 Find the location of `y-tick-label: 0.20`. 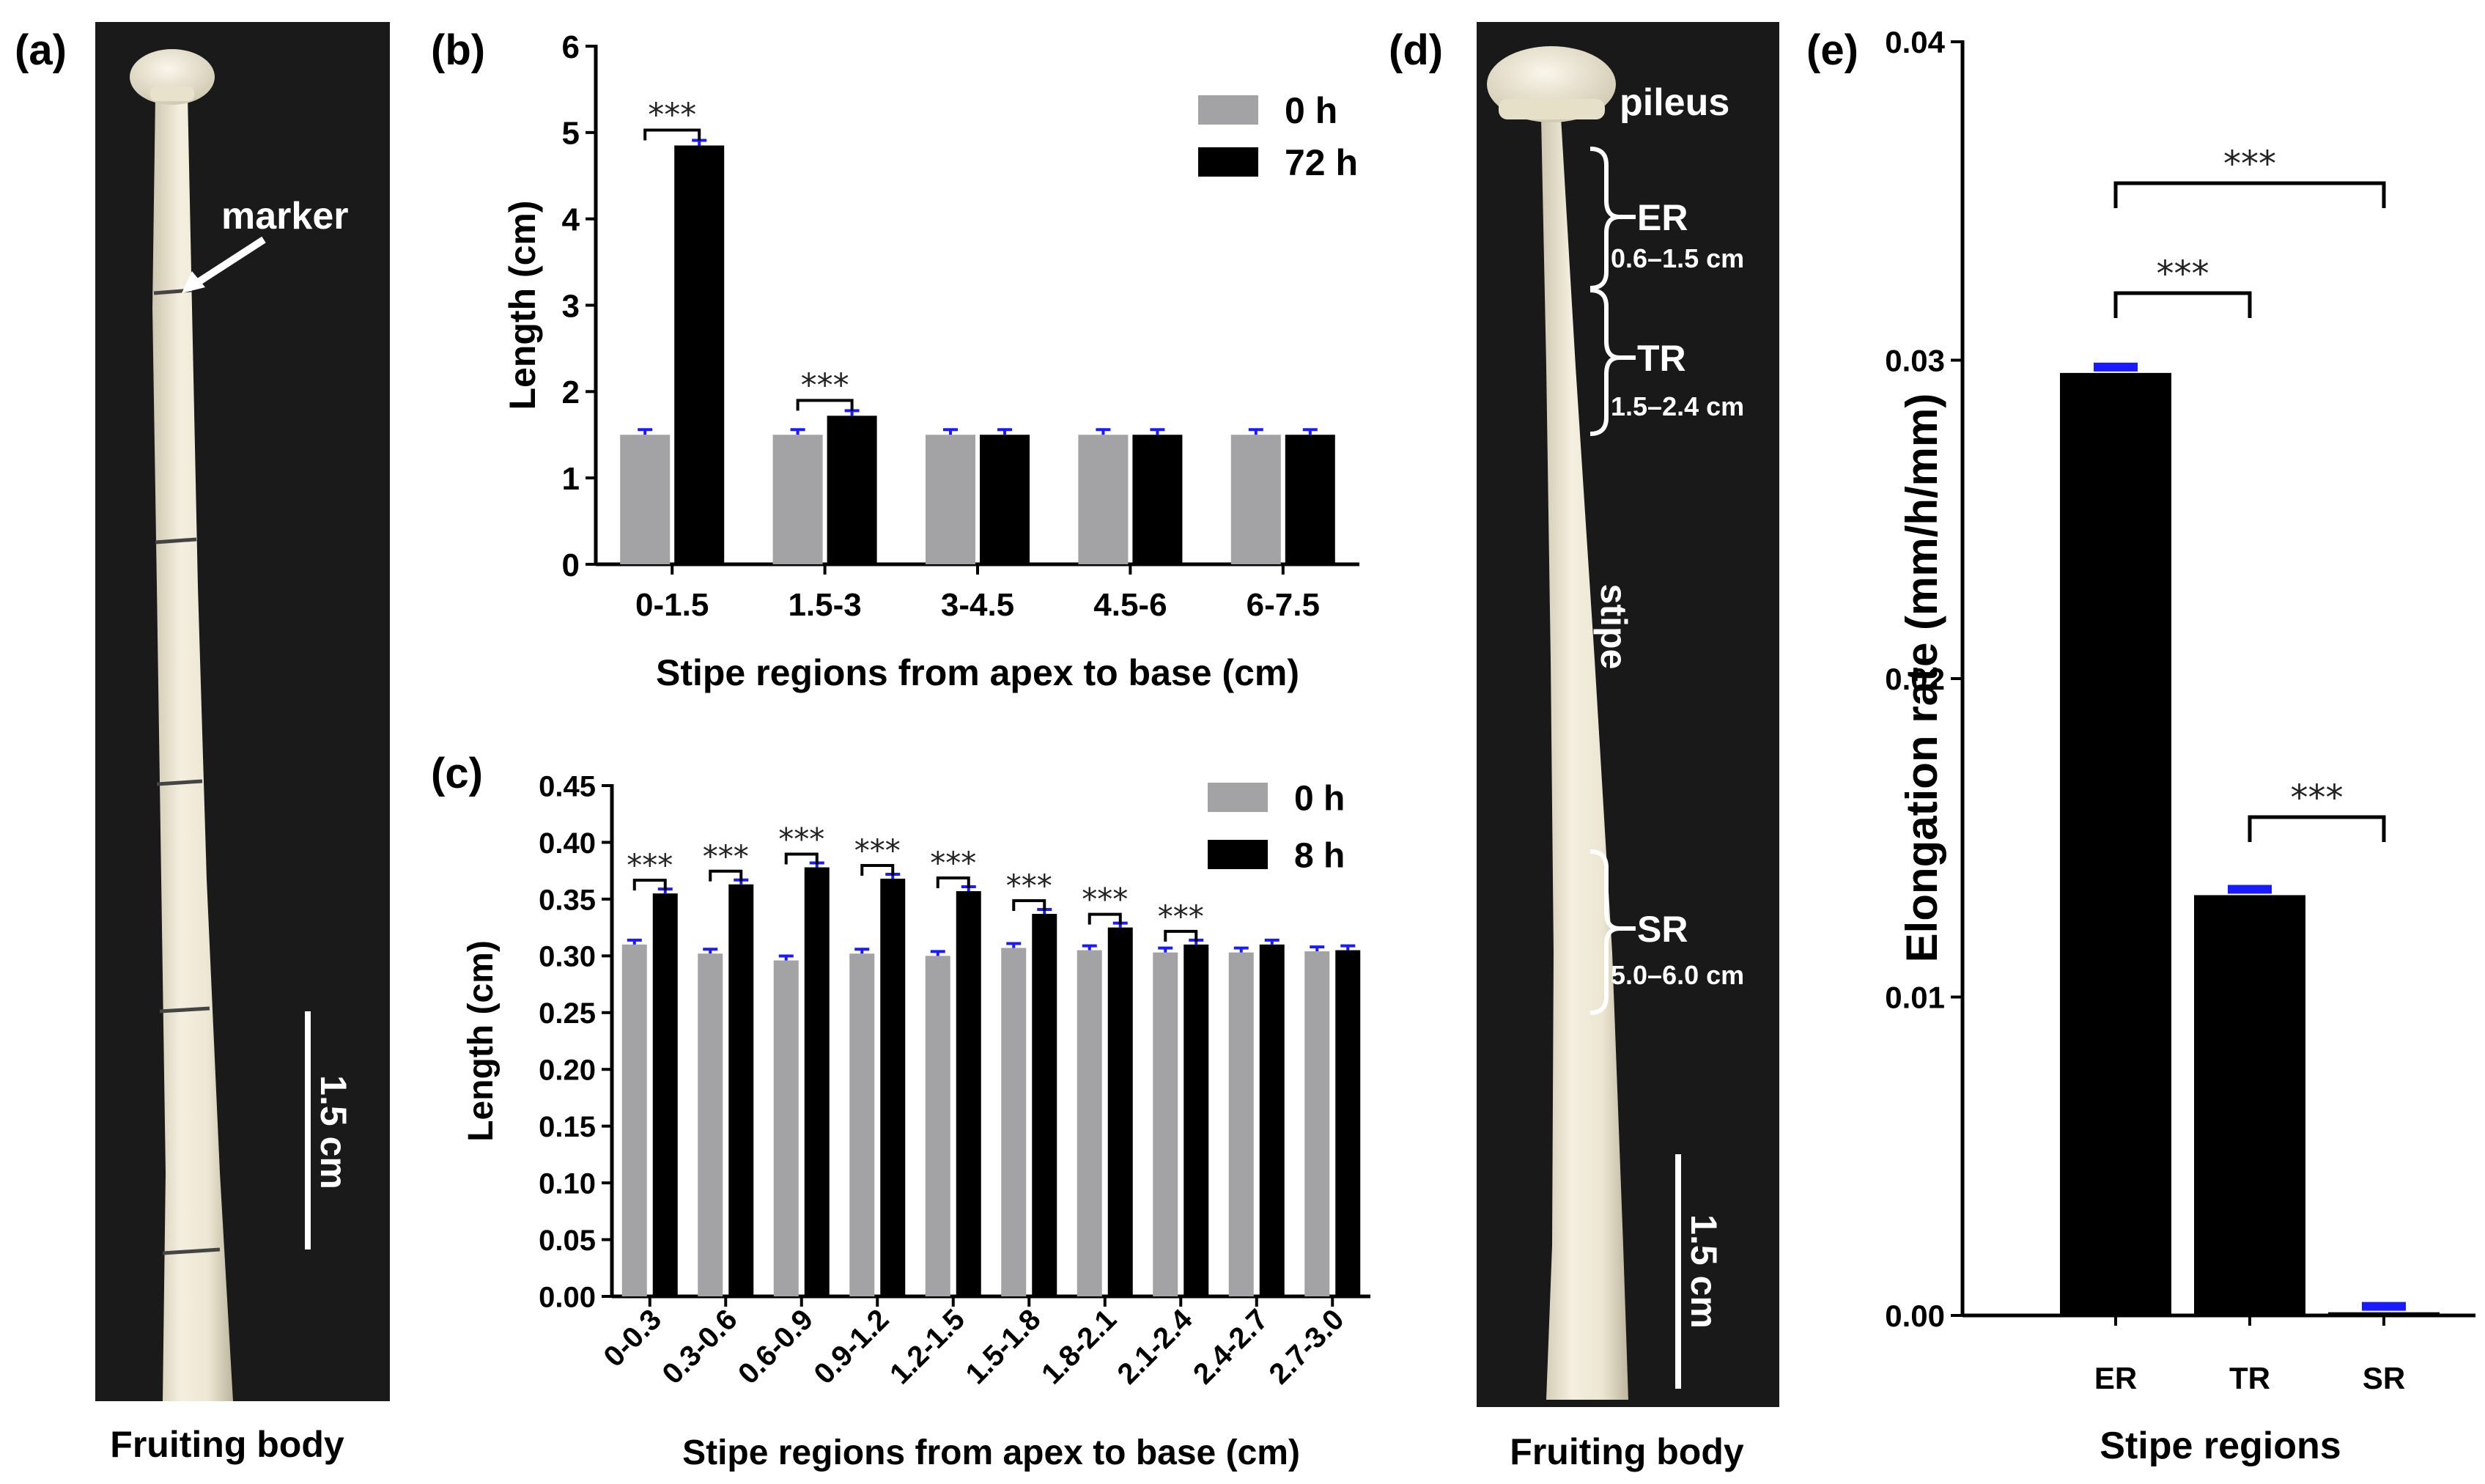

y-tick-label: 0.20 is located at coordinates (567, 1071).